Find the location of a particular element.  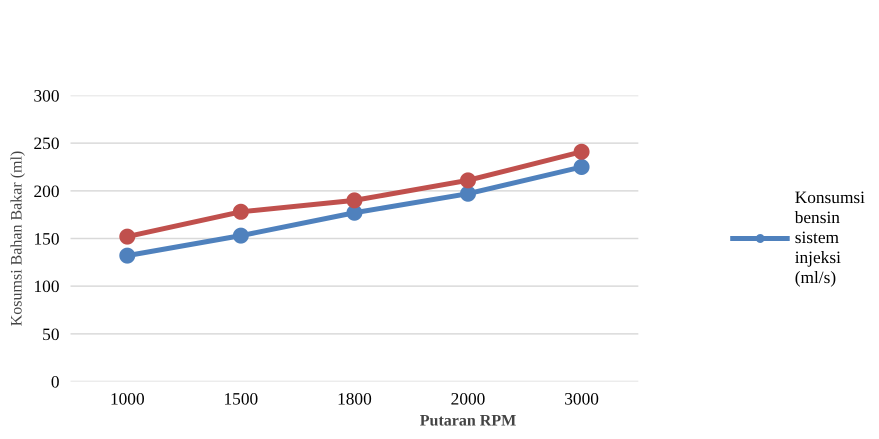

y-tick-label: 0 is located at coordinates (55, 382).